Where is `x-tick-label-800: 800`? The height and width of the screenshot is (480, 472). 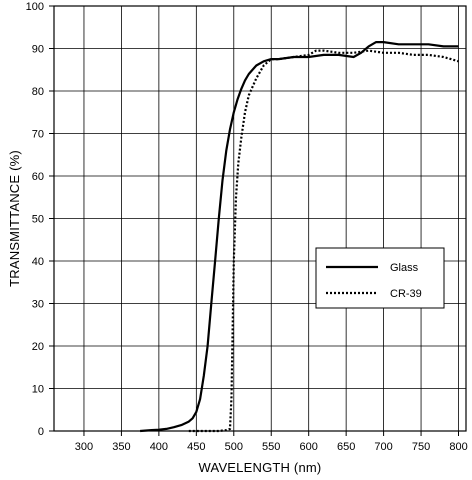 x-tick-label-800: 800 is located at coordinates (458, 447).